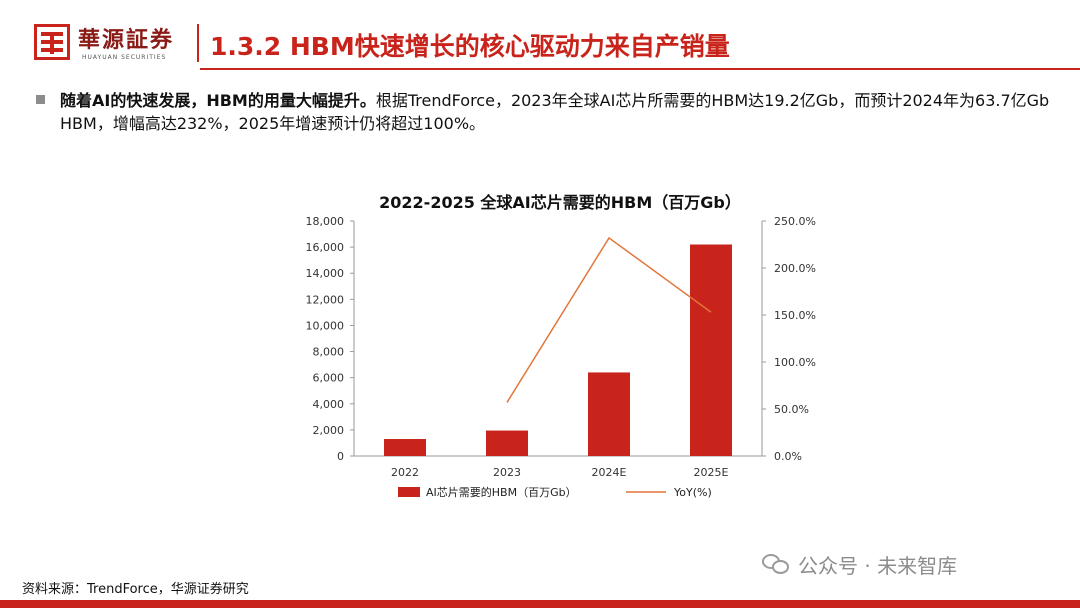 The width and height of the screenshot is (1080, 608). What do you see at coordinates (795, 221) in the screenshot?
I see `y-right-tick-label: 250.0%` at bounding box center [795, 221].